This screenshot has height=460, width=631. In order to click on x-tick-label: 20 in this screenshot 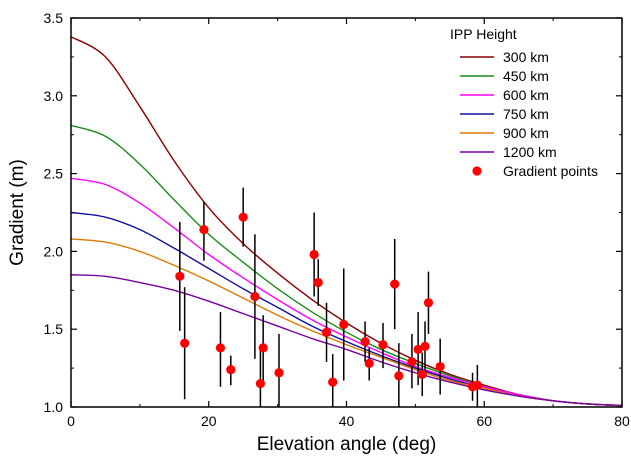, I will do `click(209, 421)`.